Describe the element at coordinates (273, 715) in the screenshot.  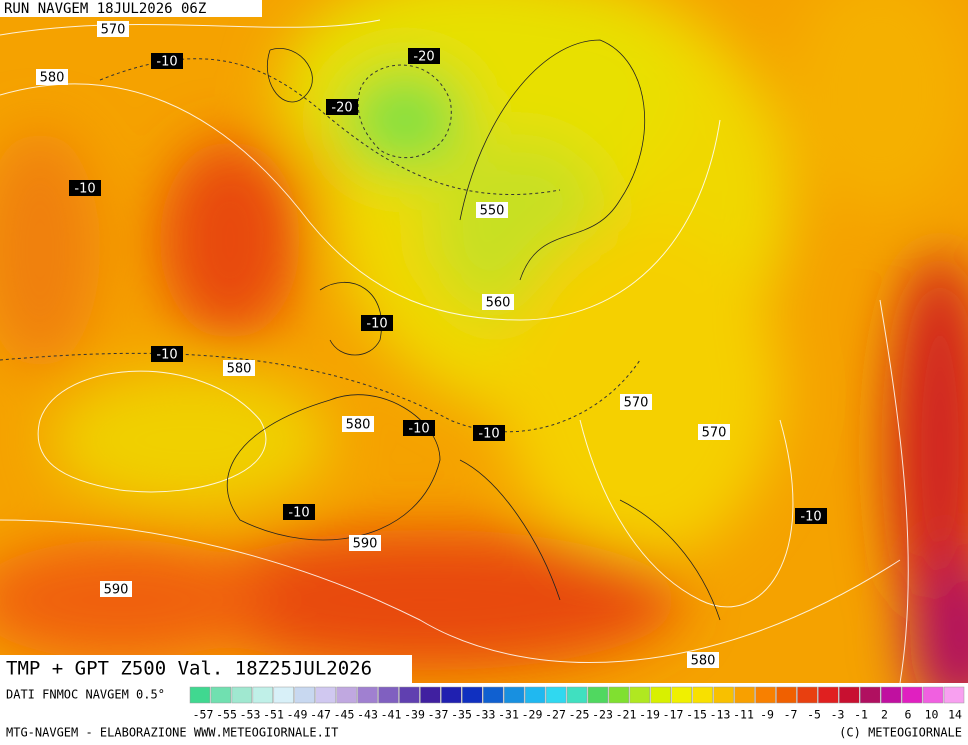
I see `legend-label: -51` at that location.